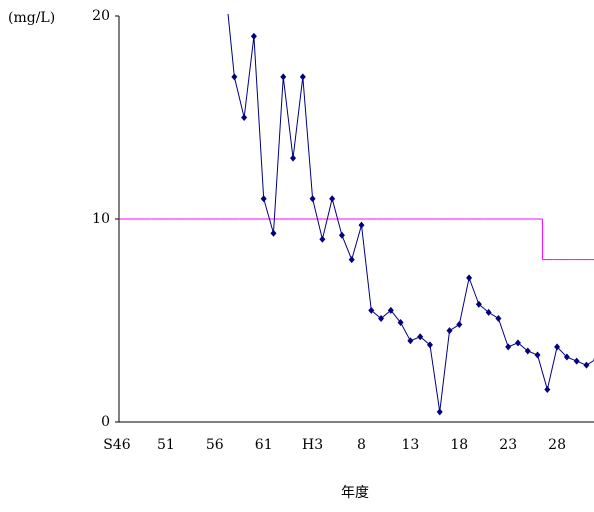 The width and height of the screenshot is (594, 512). What do you see at coordinates (410, 445) in the screenshot?
I see `x-tick-label: 13` at bounding box center [410, 445].